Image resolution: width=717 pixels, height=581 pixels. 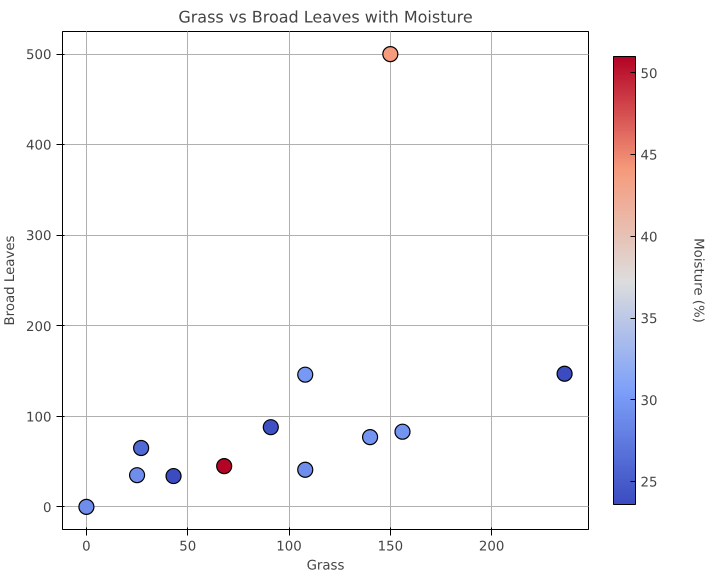 I want to click on y-tick-label: 100, so click(x=39, y=418).